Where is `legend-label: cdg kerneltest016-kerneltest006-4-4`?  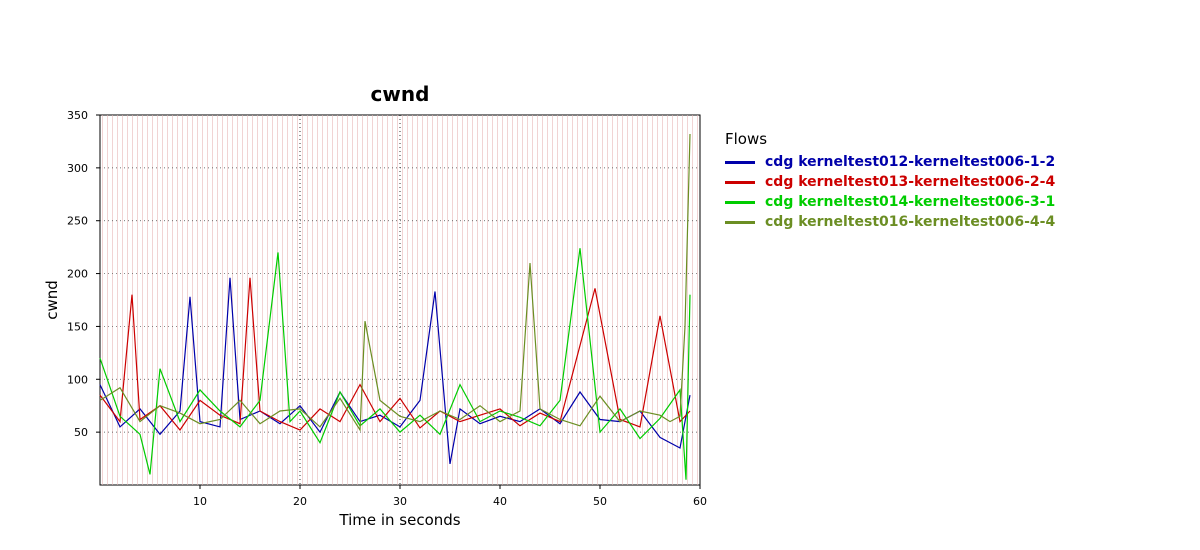
legend-label: cdg kerneltest016-kerneltest006-4-4 is located at coordinates (910, 222).